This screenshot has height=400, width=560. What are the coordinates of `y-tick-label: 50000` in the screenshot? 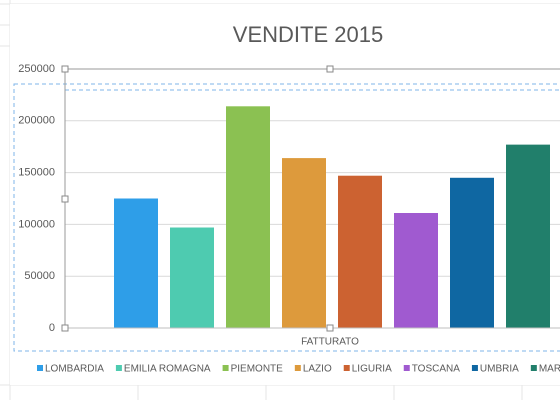 It's located at (39, 276).